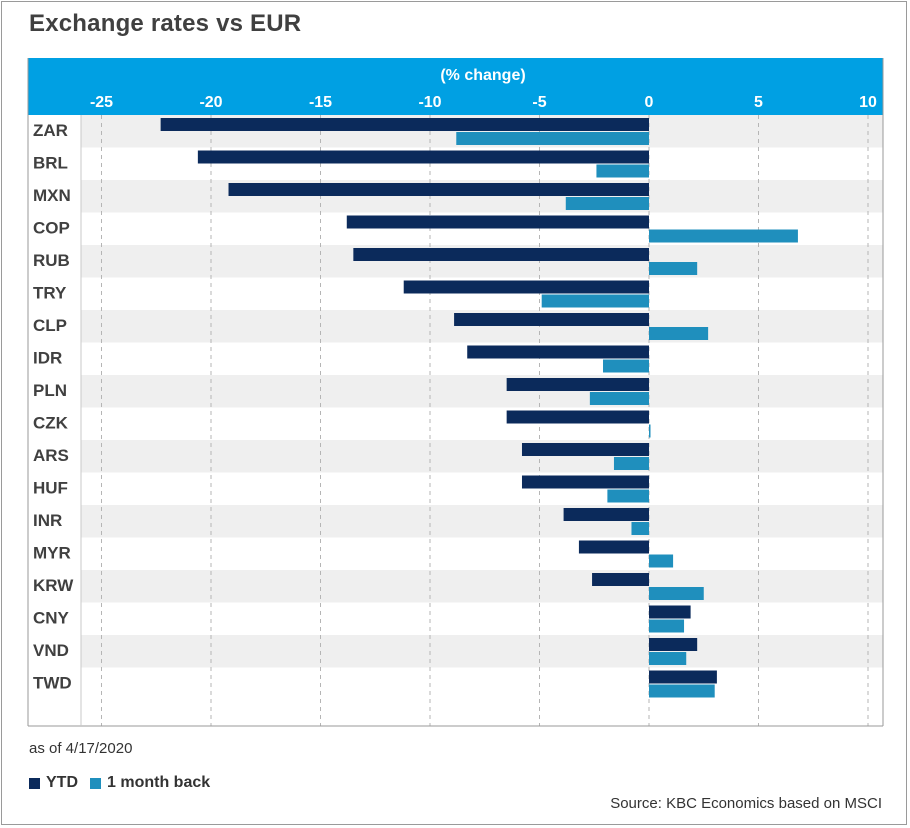 Image resolution: width=910 pixels, height=828 pixels. Describe the element at coordinates (50, 325) in the screenshot. I see `category-label: CLP` at that location.